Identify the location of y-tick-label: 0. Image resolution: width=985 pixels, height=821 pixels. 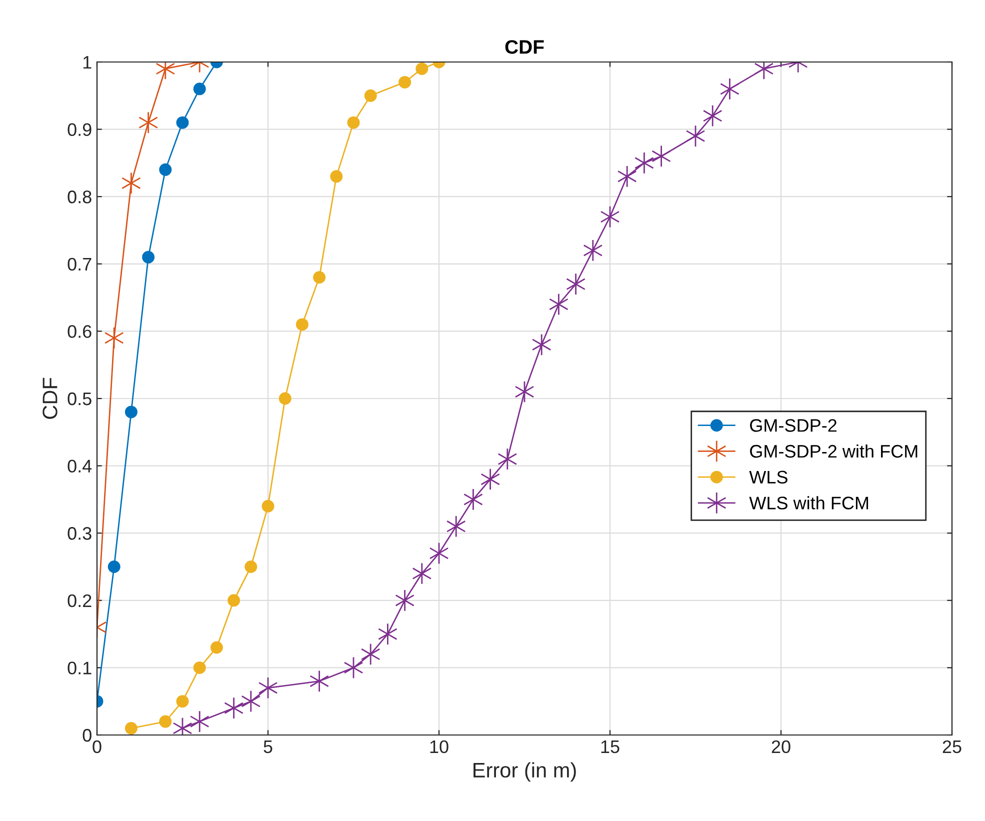
(87, 735).